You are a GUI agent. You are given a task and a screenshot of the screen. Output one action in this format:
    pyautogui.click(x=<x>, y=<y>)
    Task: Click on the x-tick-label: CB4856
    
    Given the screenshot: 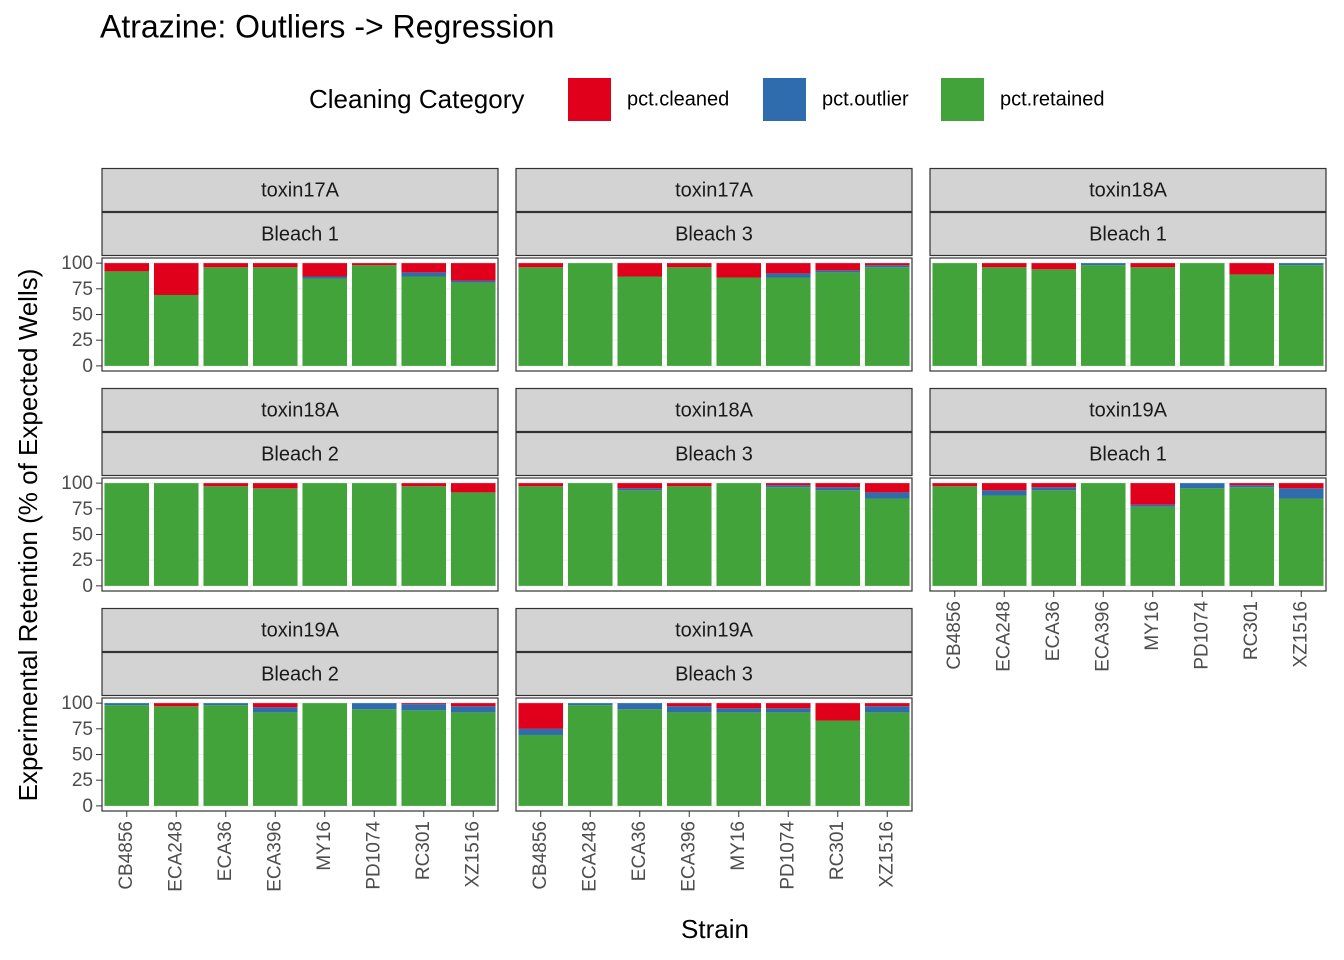 What is the action you would take?
    pyautogui.click(x=126, y=855)
    